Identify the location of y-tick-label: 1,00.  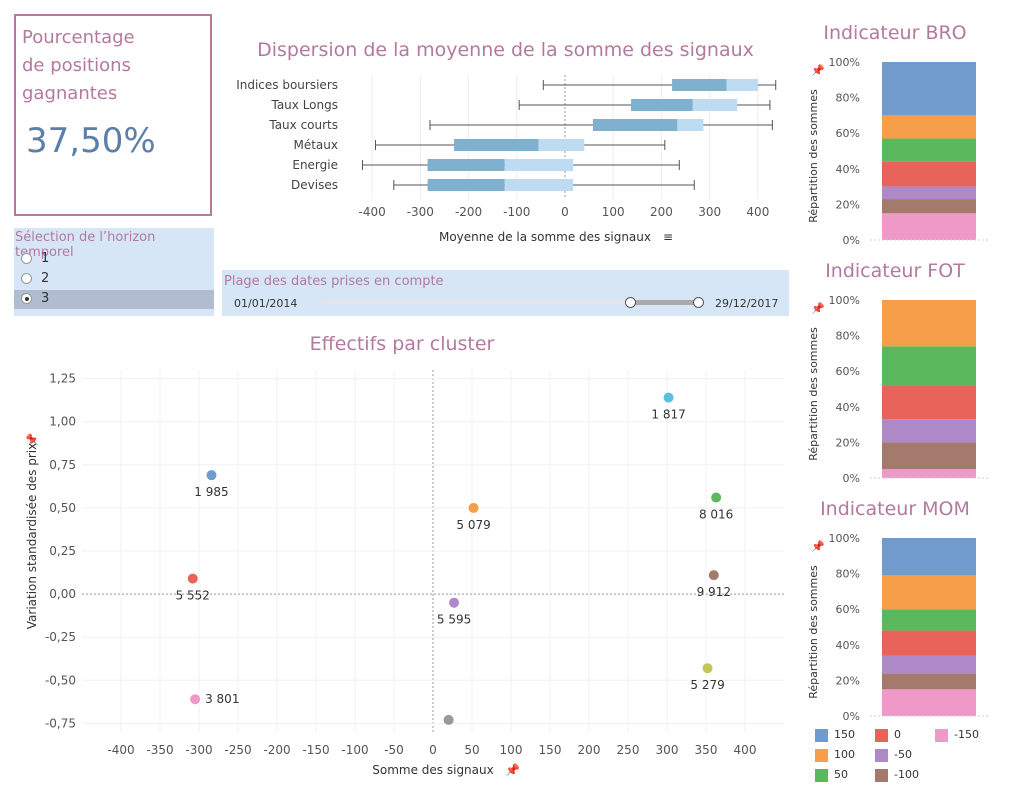
(62, 422).